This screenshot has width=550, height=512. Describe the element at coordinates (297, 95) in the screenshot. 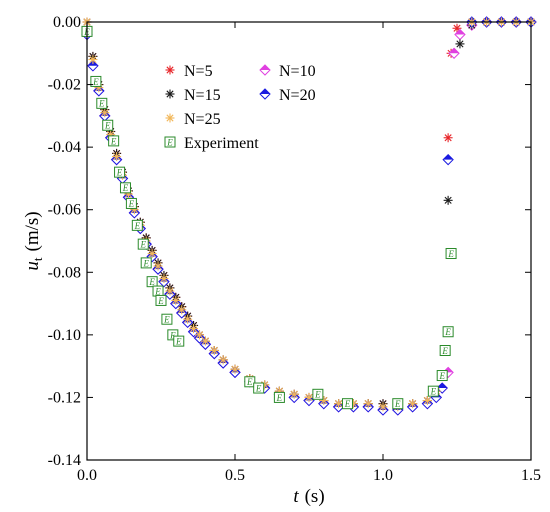

I see `legend-label: N=20` at that location.